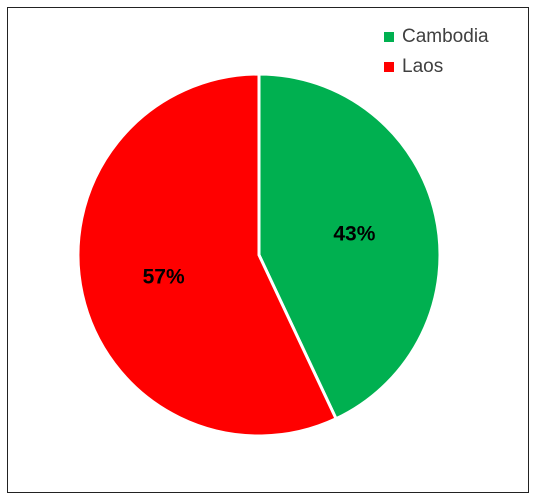  Describe the element at coordinates (423, 66) in the screenshot. I see `legend-label-laos: Laos` at that location.